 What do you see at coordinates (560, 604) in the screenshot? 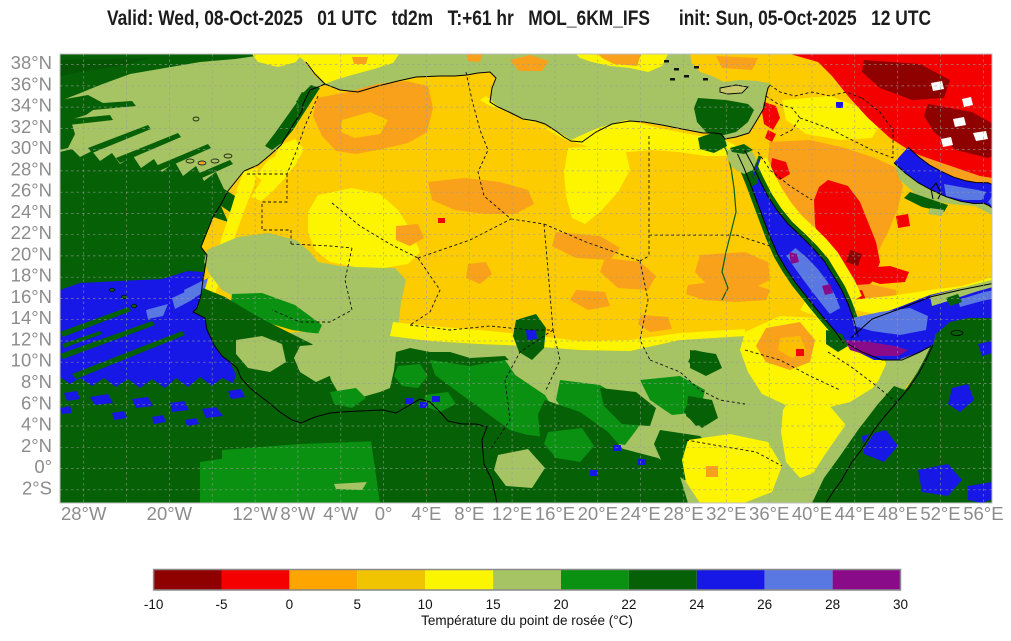
I see `svg-text: 20` at bounding box center [560, 604].